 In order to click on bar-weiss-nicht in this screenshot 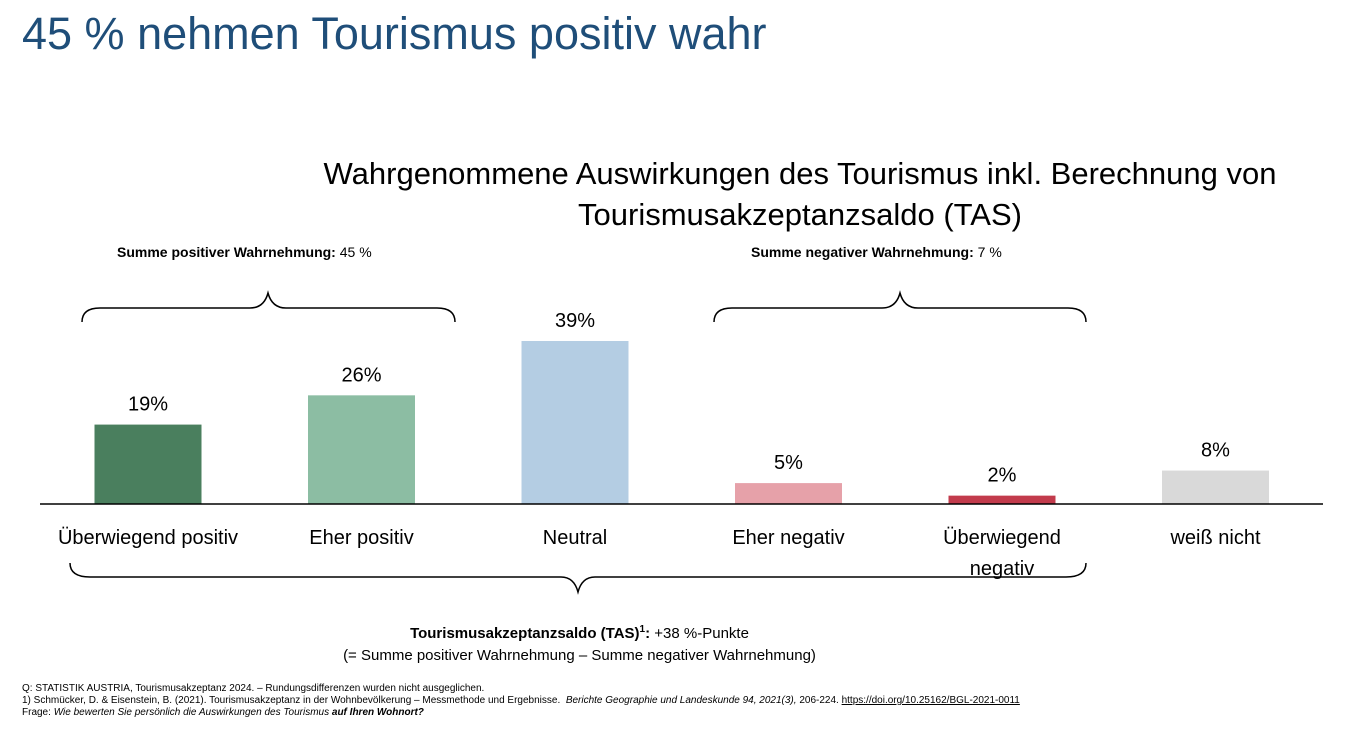, I will do `click(1215, 487)`.